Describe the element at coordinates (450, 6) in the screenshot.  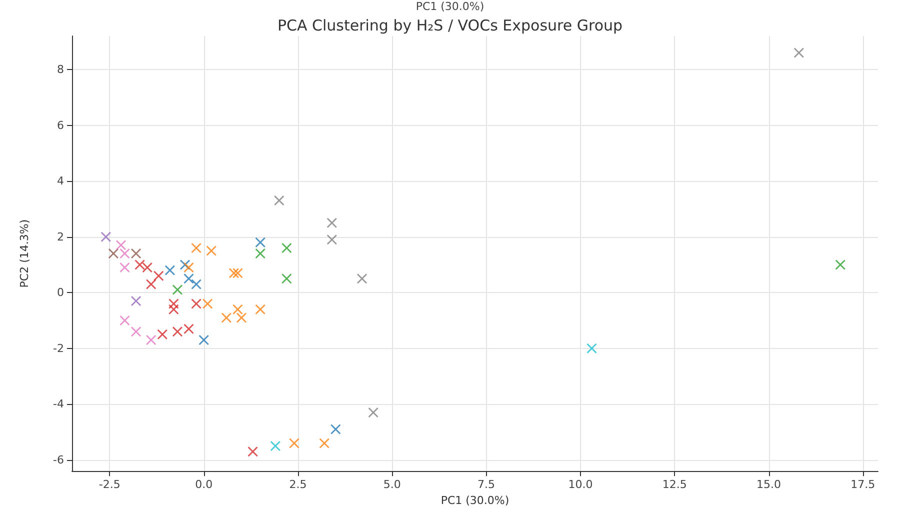
I see `text: PC1 (30.0%)` at that location.